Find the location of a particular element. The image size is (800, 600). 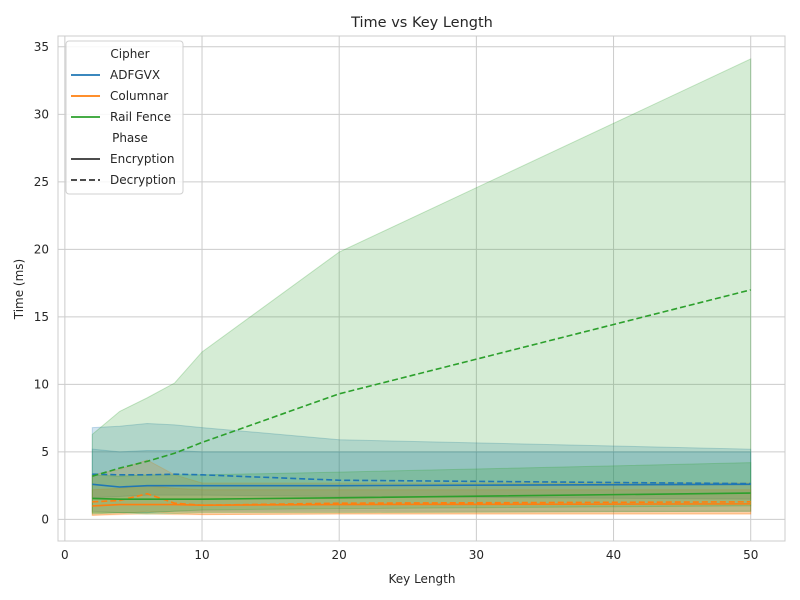

ci-band-columnar-decryption is located at coordinates (421, 487).